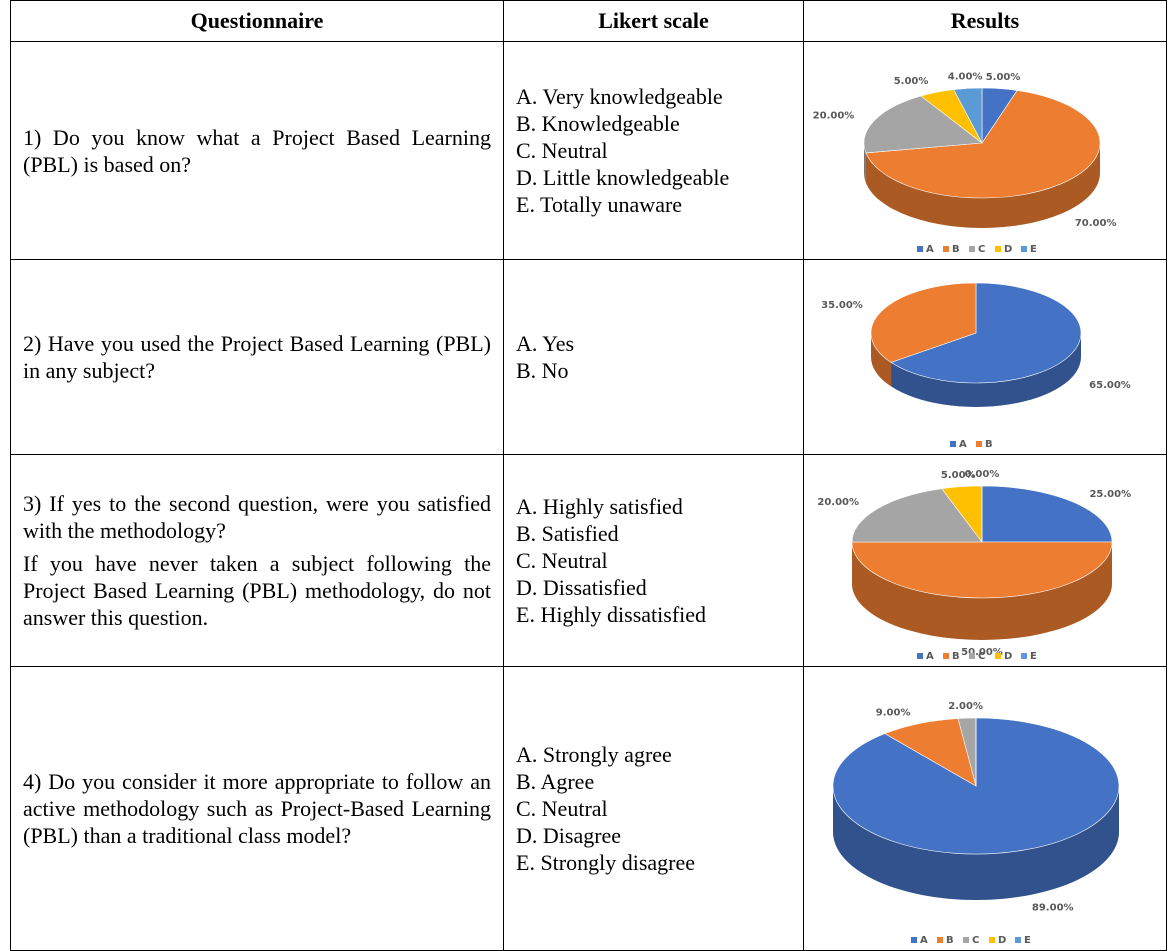 The height and width of the screenshot is (951, 1176). I want to click on chart-cell: 25.00% 50.00% 20.00% 5.00% 0.00% A B C D E, so click(985, 560).